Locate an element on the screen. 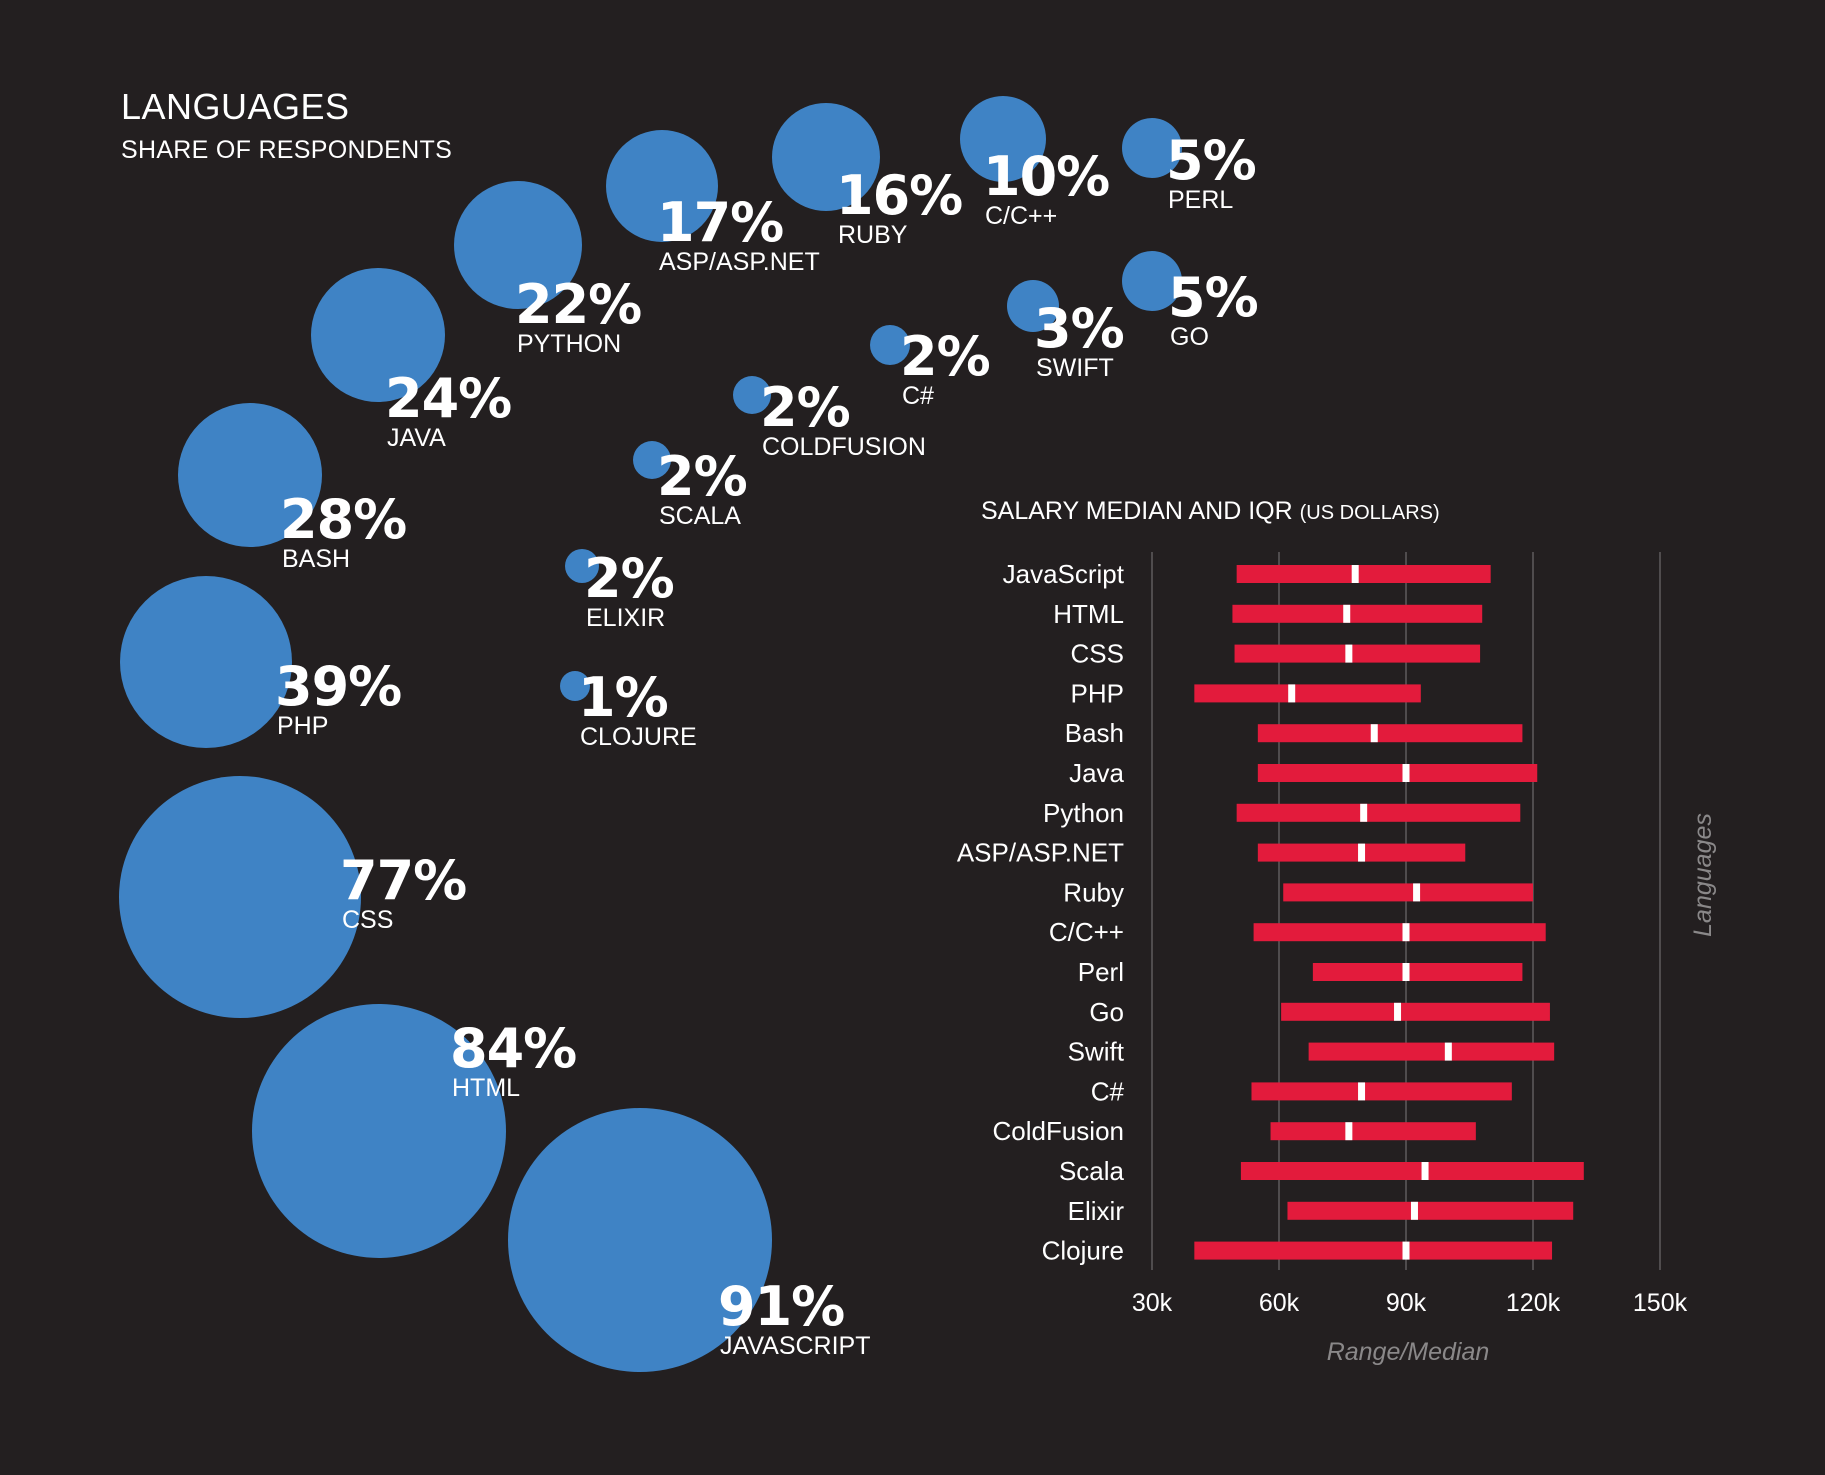 The width and height of the screenshot is (1825, 1475). bubble-percent-c-c: 10% is located at coordinates (1046, 176).